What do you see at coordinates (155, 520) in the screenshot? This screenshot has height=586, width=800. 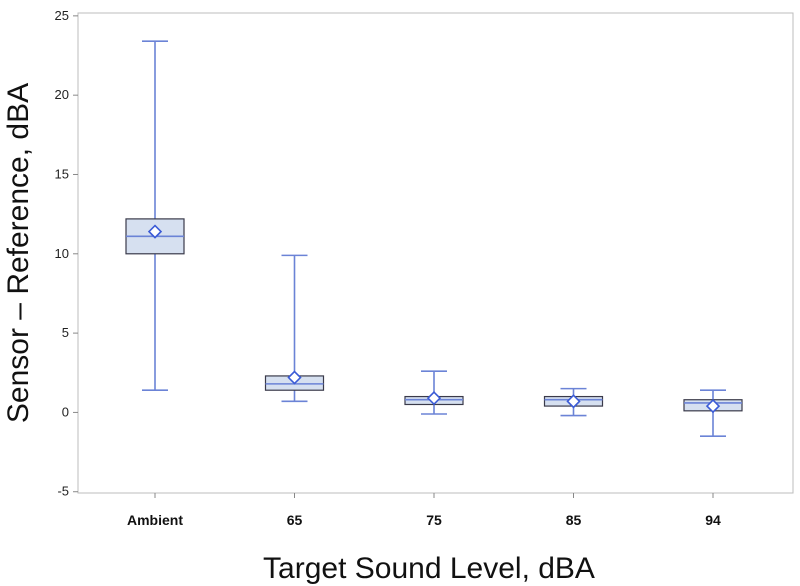 I see `x-tick-label: Ambient` at bounding box center [155, 520].